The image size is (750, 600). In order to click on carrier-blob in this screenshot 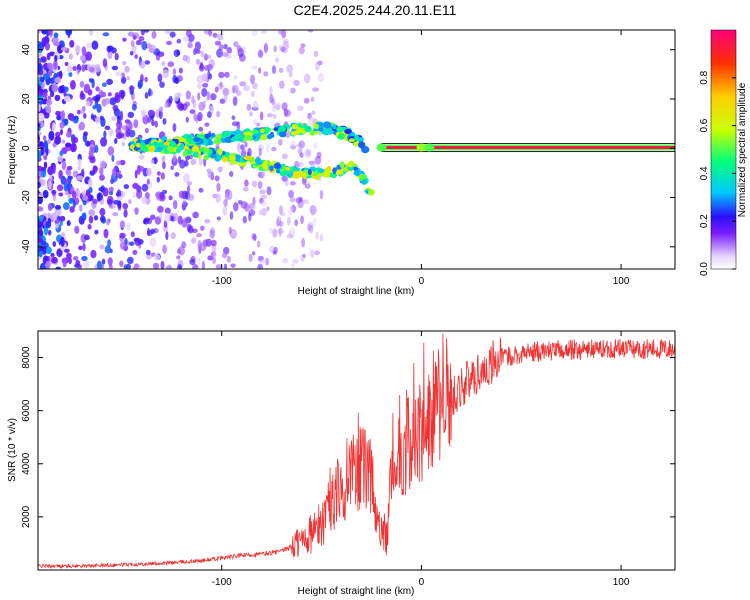, I will do `click(429, 147)`.